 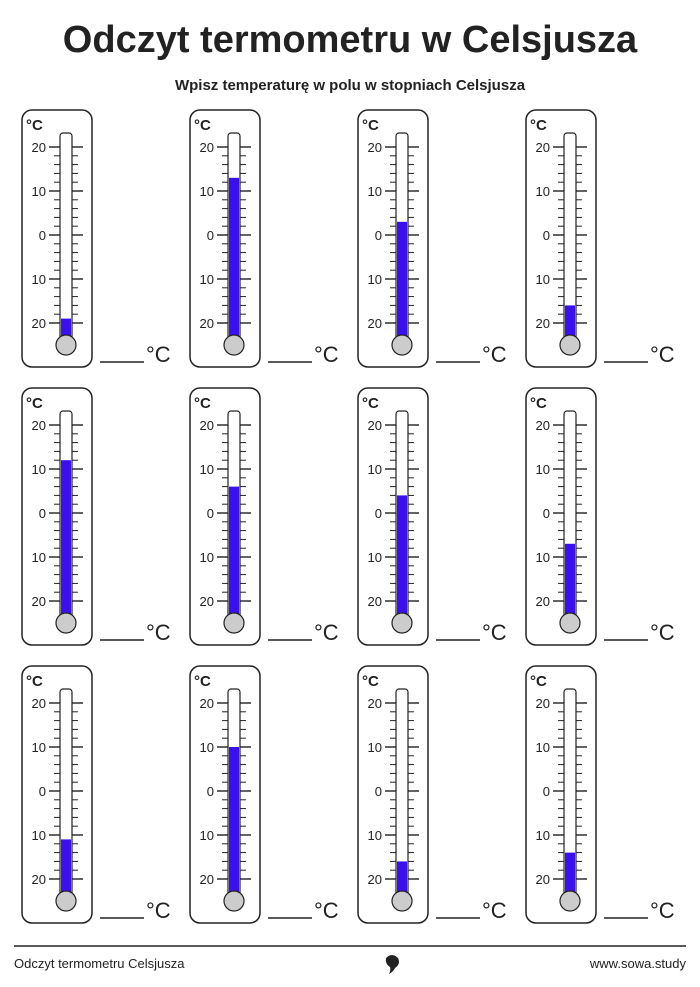 What do you see at coordinates (392, 964) in the screenshot?
I see `footer-logo` at bounding box center [392, 964].